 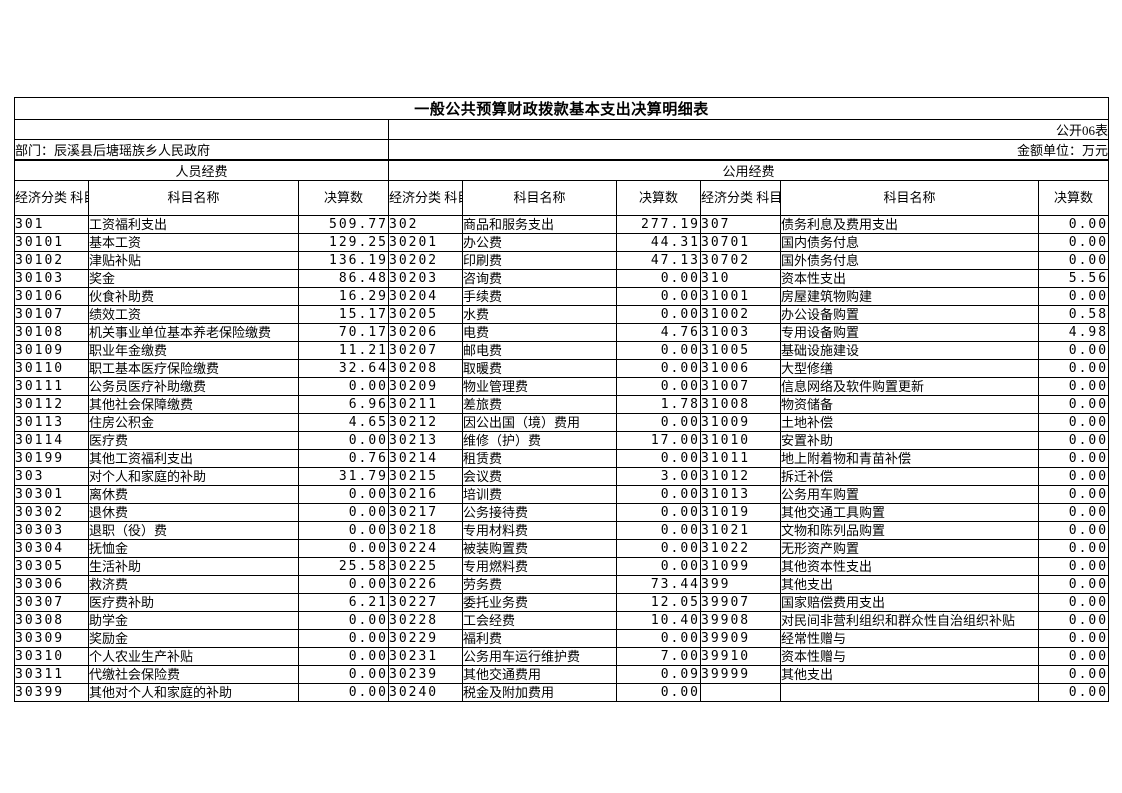 I want to click on cell-name: 资本性赠与, so click(x=909, y=656).